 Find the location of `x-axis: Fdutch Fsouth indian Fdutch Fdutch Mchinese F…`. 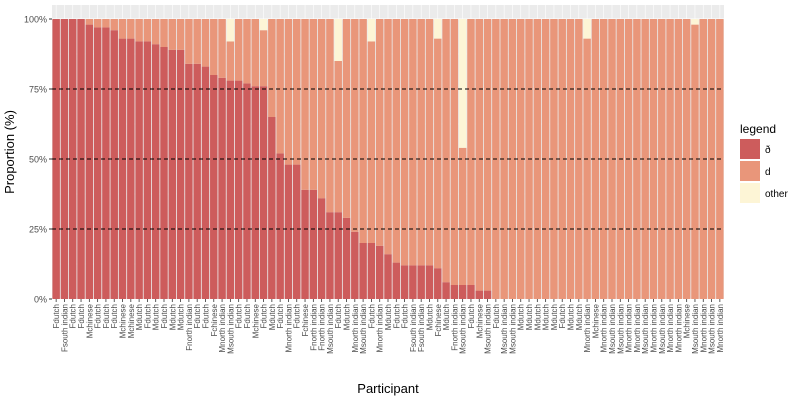

x-axis: Fdutch Fsouth indian Fdutch Fdutch Mchinese F… is located at coordinates (388, 326).